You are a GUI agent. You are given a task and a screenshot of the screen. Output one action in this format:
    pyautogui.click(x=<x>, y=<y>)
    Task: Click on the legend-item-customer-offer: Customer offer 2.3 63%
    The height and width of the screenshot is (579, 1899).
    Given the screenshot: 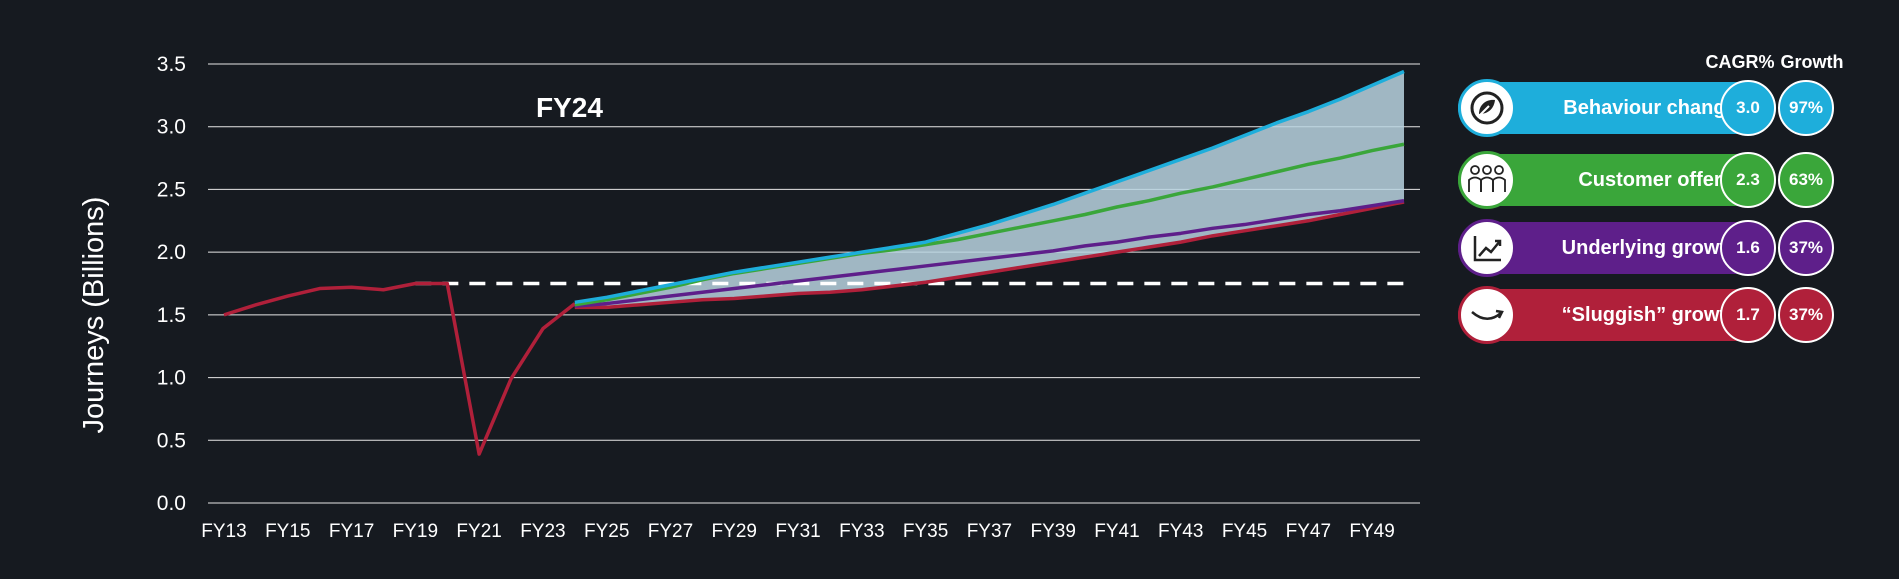 What is the action you would take?
    pyautogui.click(x=1648, y=180)
    